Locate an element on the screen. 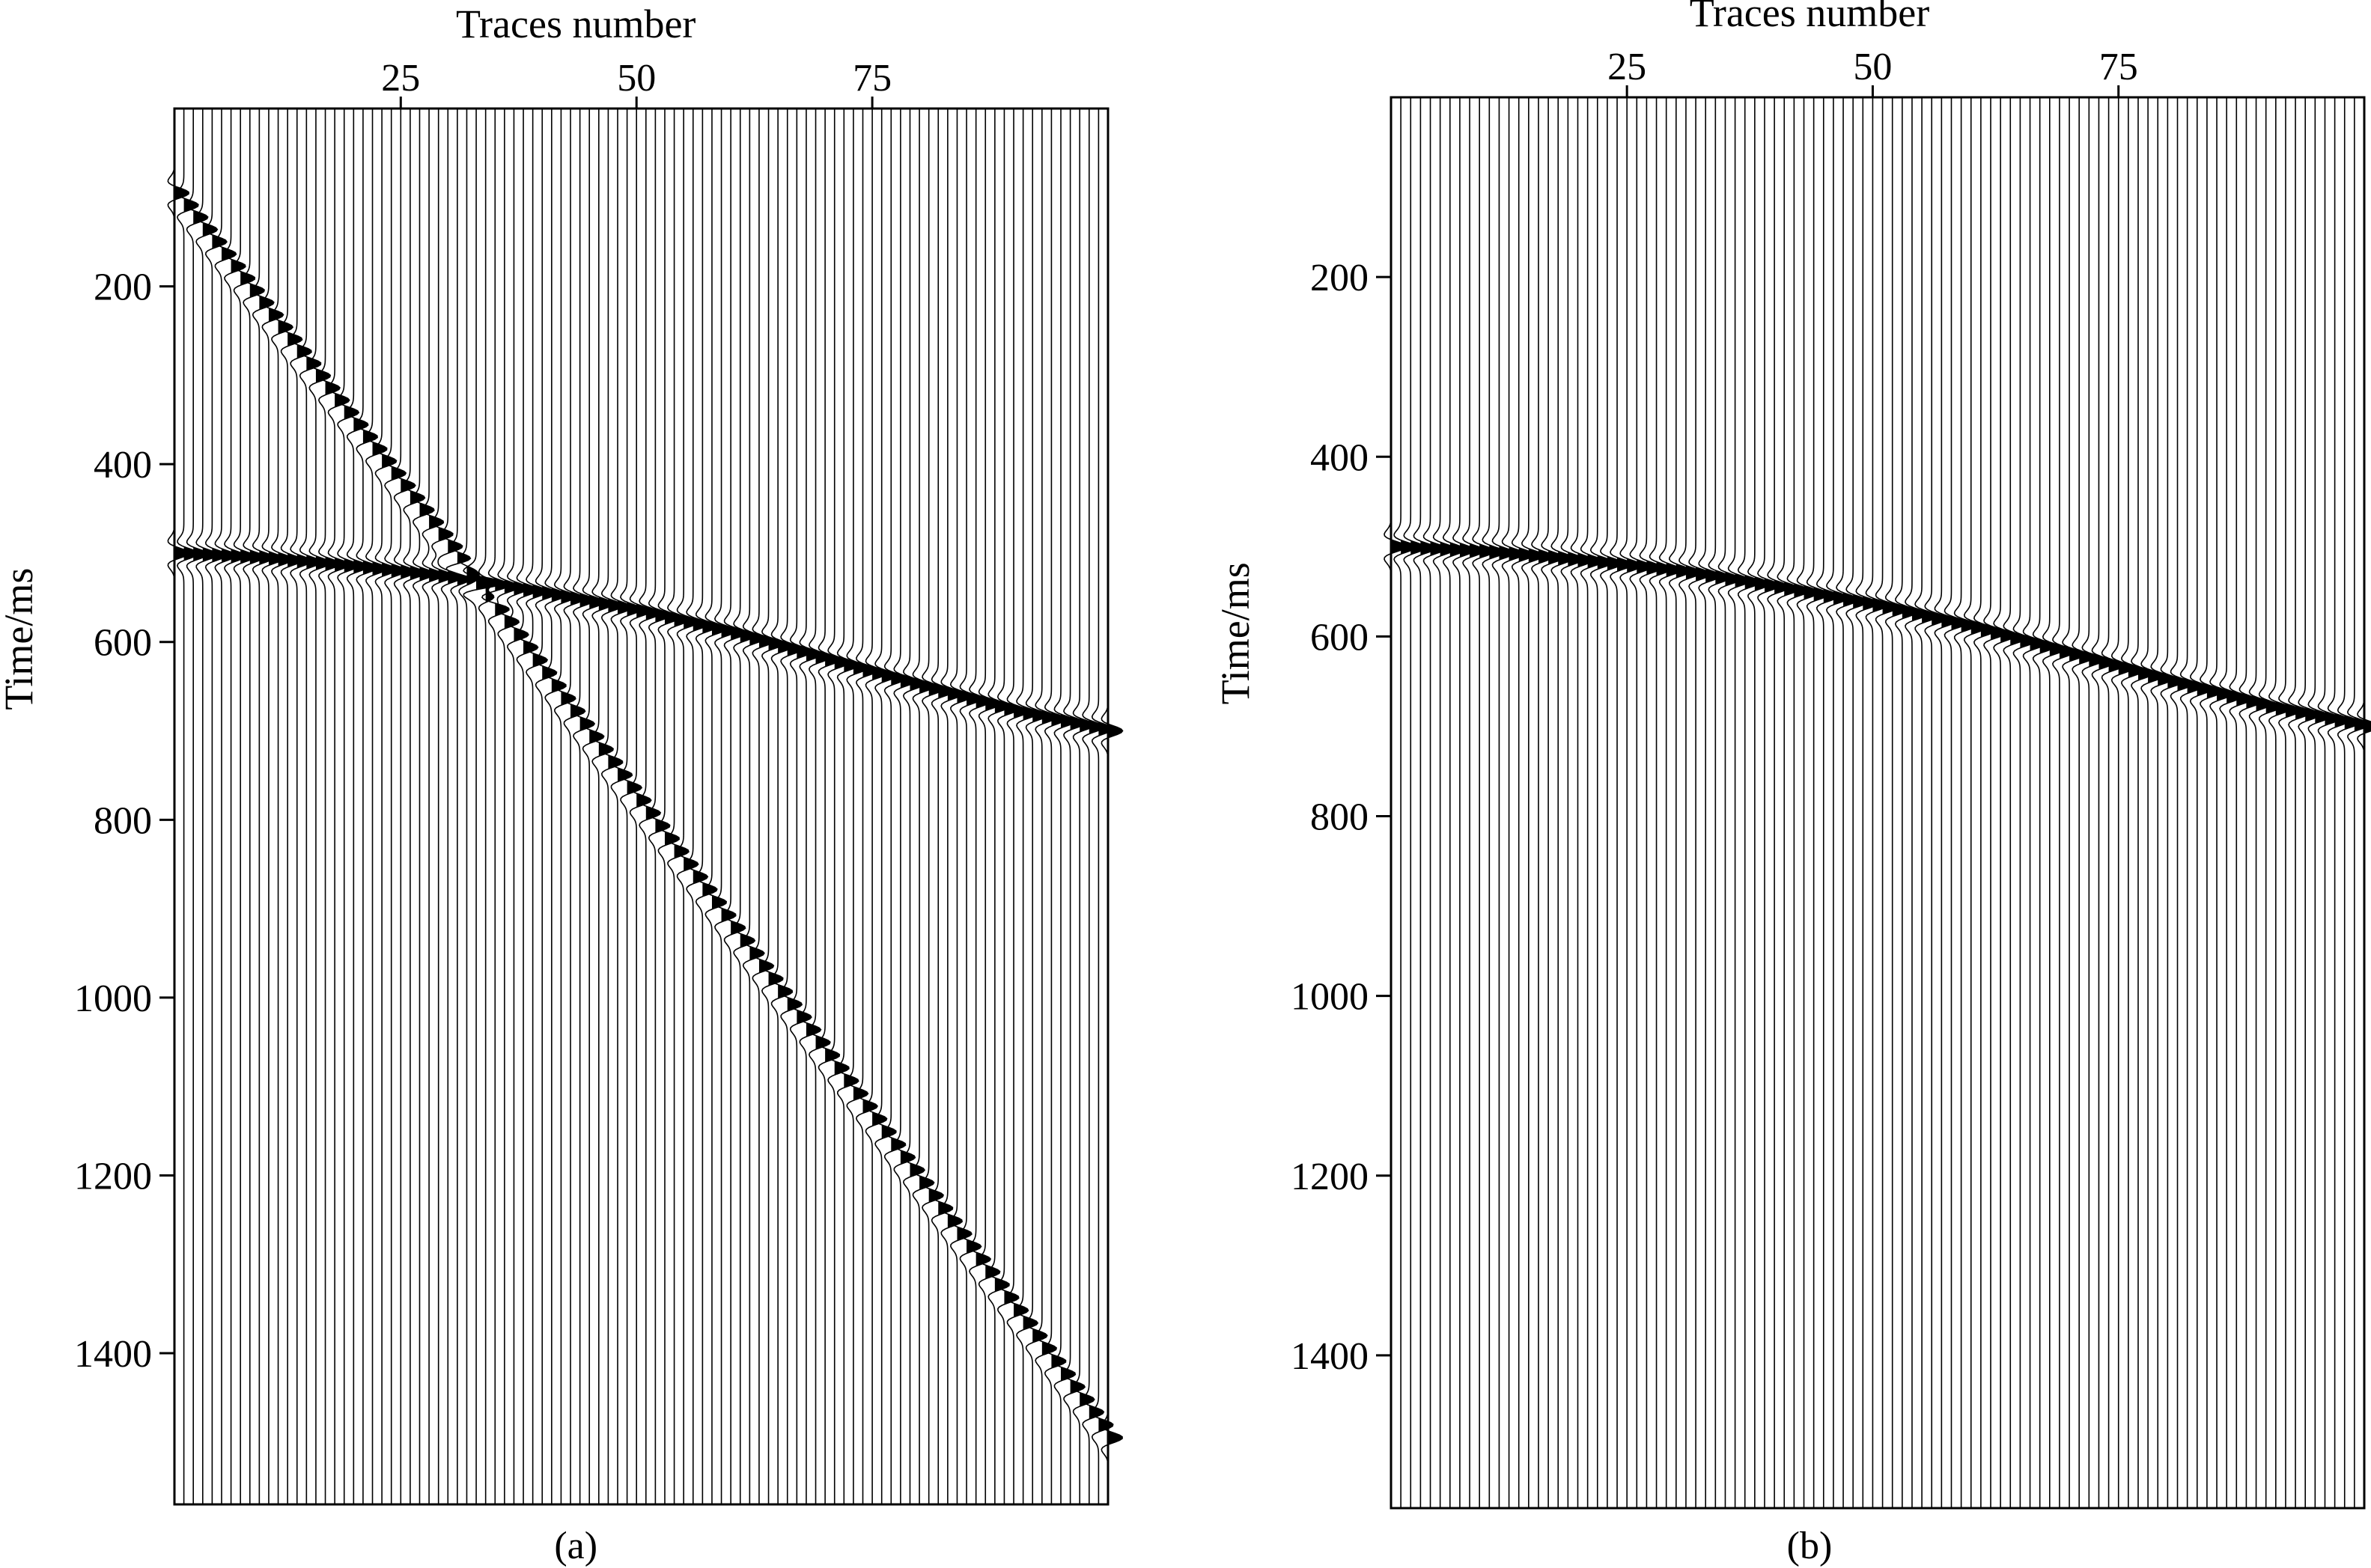  trace-20-event-2-lobe is located at coordinates (360, 425).